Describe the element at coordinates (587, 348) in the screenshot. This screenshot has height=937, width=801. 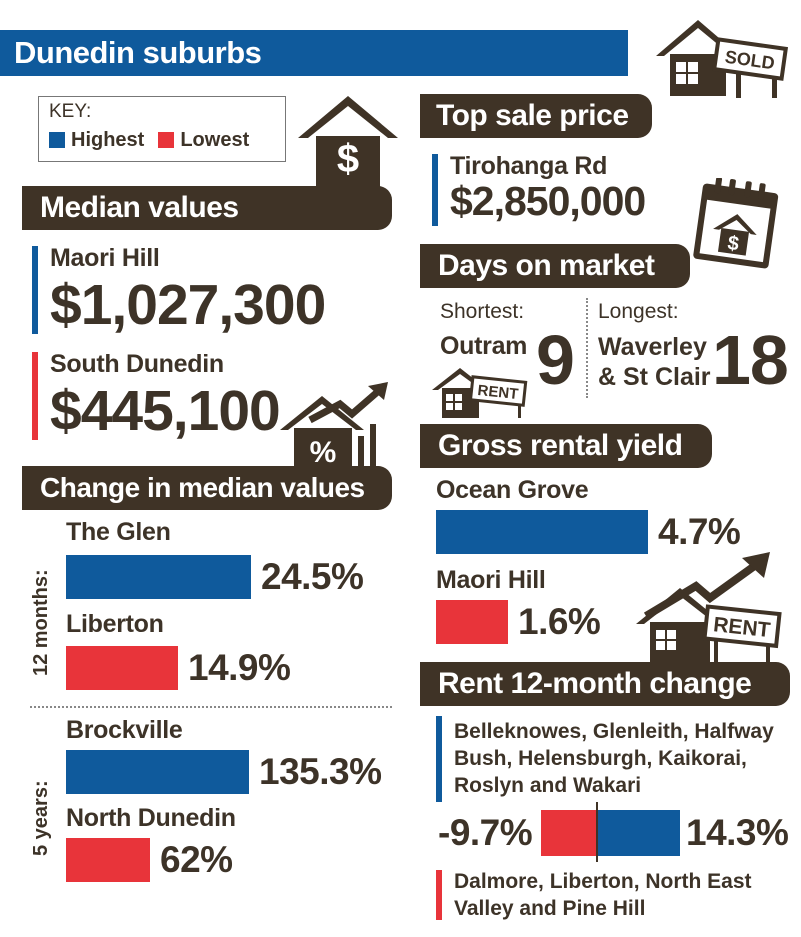
I see `days-divider` at that location.